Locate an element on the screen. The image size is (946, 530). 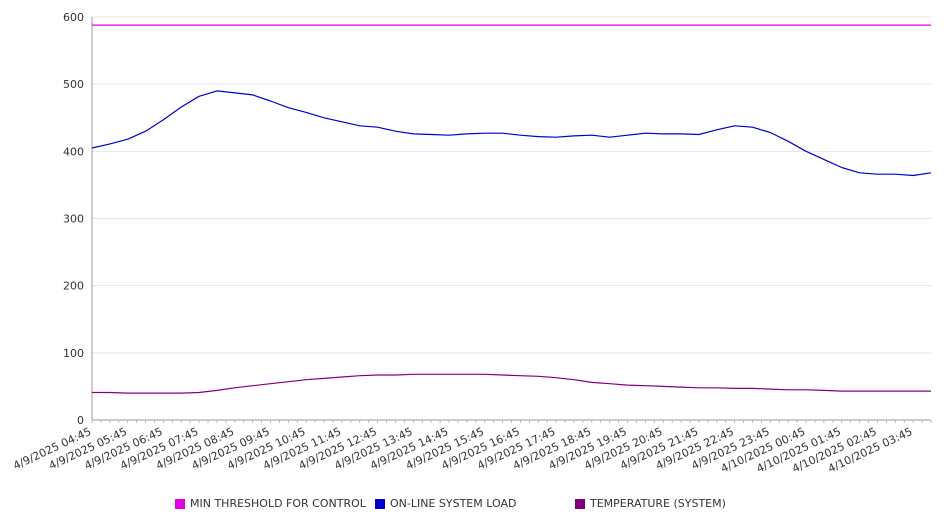
legend-label-temperature-system: TEMPERATURE (SYSTEM) is located at coordinates (658, 503).